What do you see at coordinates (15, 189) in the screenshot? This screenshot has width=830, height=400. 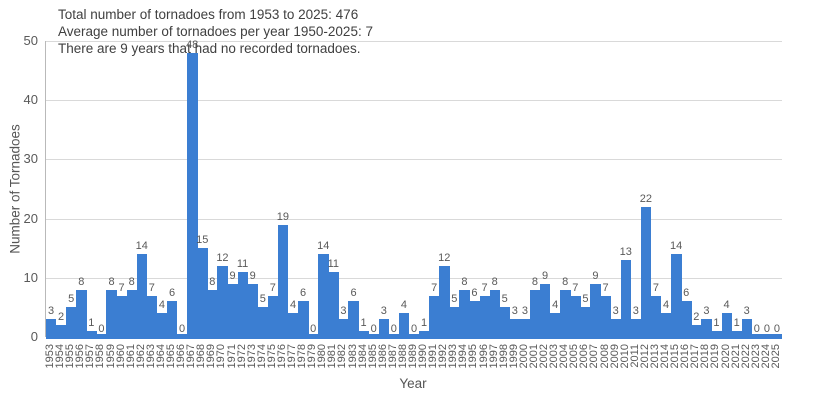 I see `y-axis-title: Number of Tornadoes` at bounding box center [15, 189].